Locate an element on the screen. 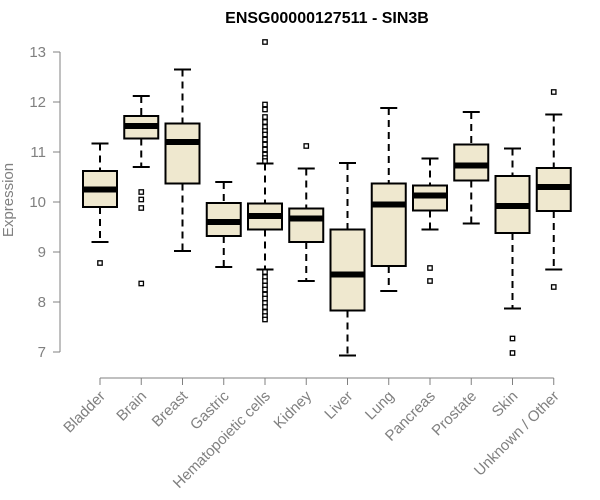  box-pancreas is located at coordinates (430, 220).